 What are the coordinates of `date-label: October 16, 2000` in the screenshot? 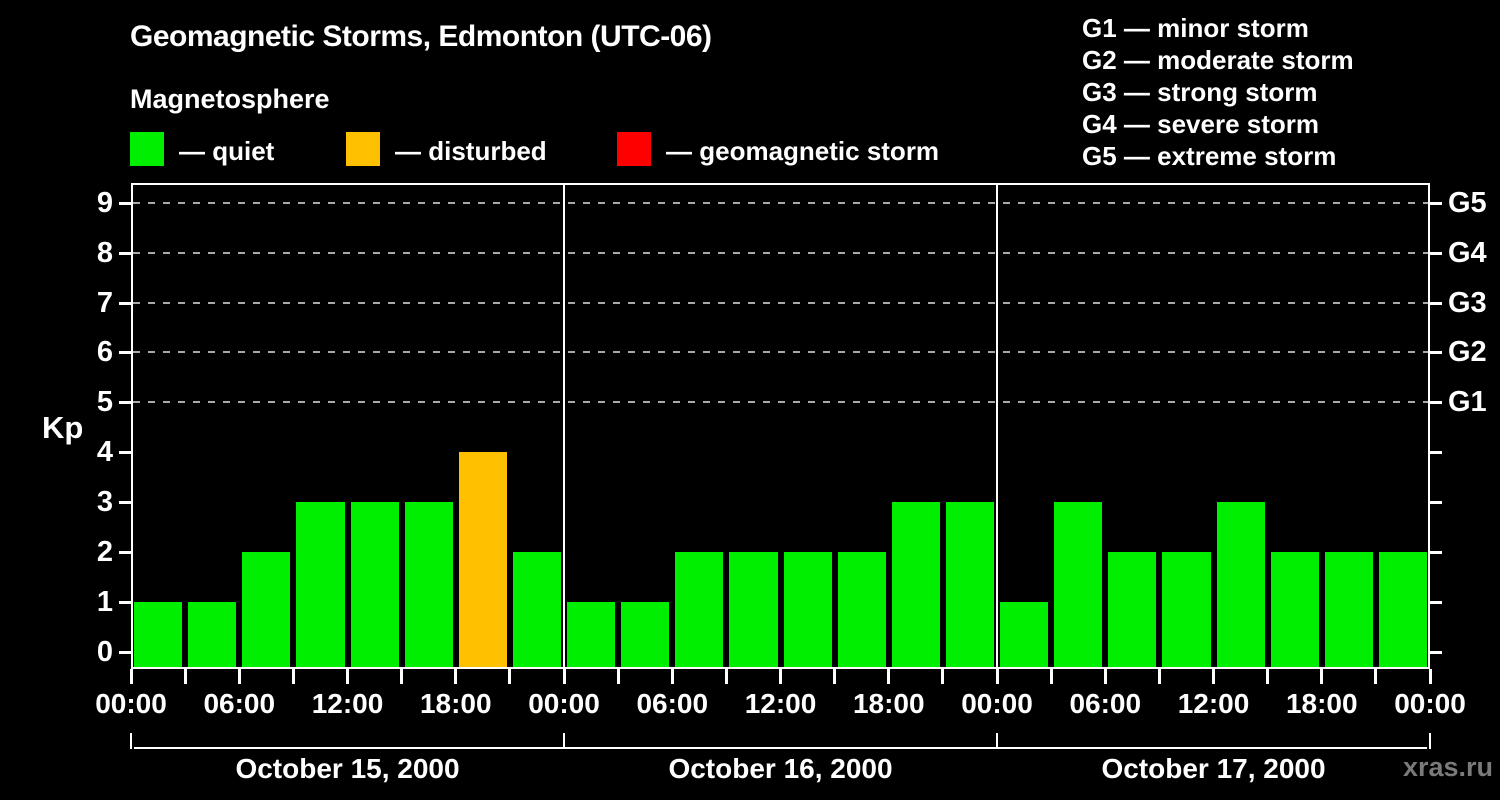 It's located at (780, 768).